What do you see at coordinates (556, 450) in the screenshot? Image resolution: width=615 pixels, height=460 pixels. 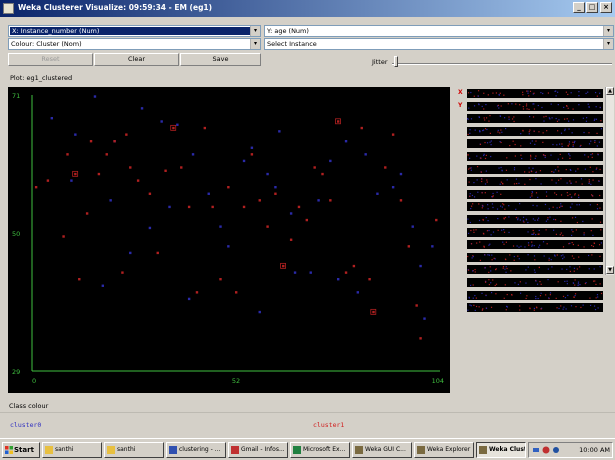 I see `speaker-icon` at bounding box center [556, 450].